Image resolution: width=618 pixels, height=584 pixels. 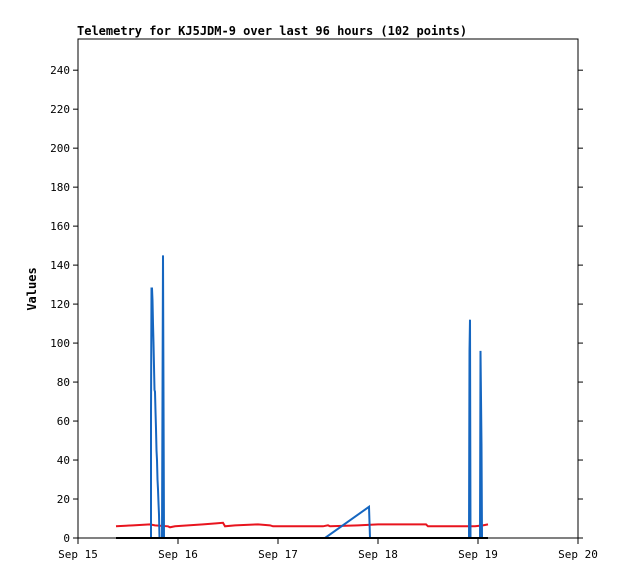 I want to click on y-tick-label: 80, so click(x=63, y=382).